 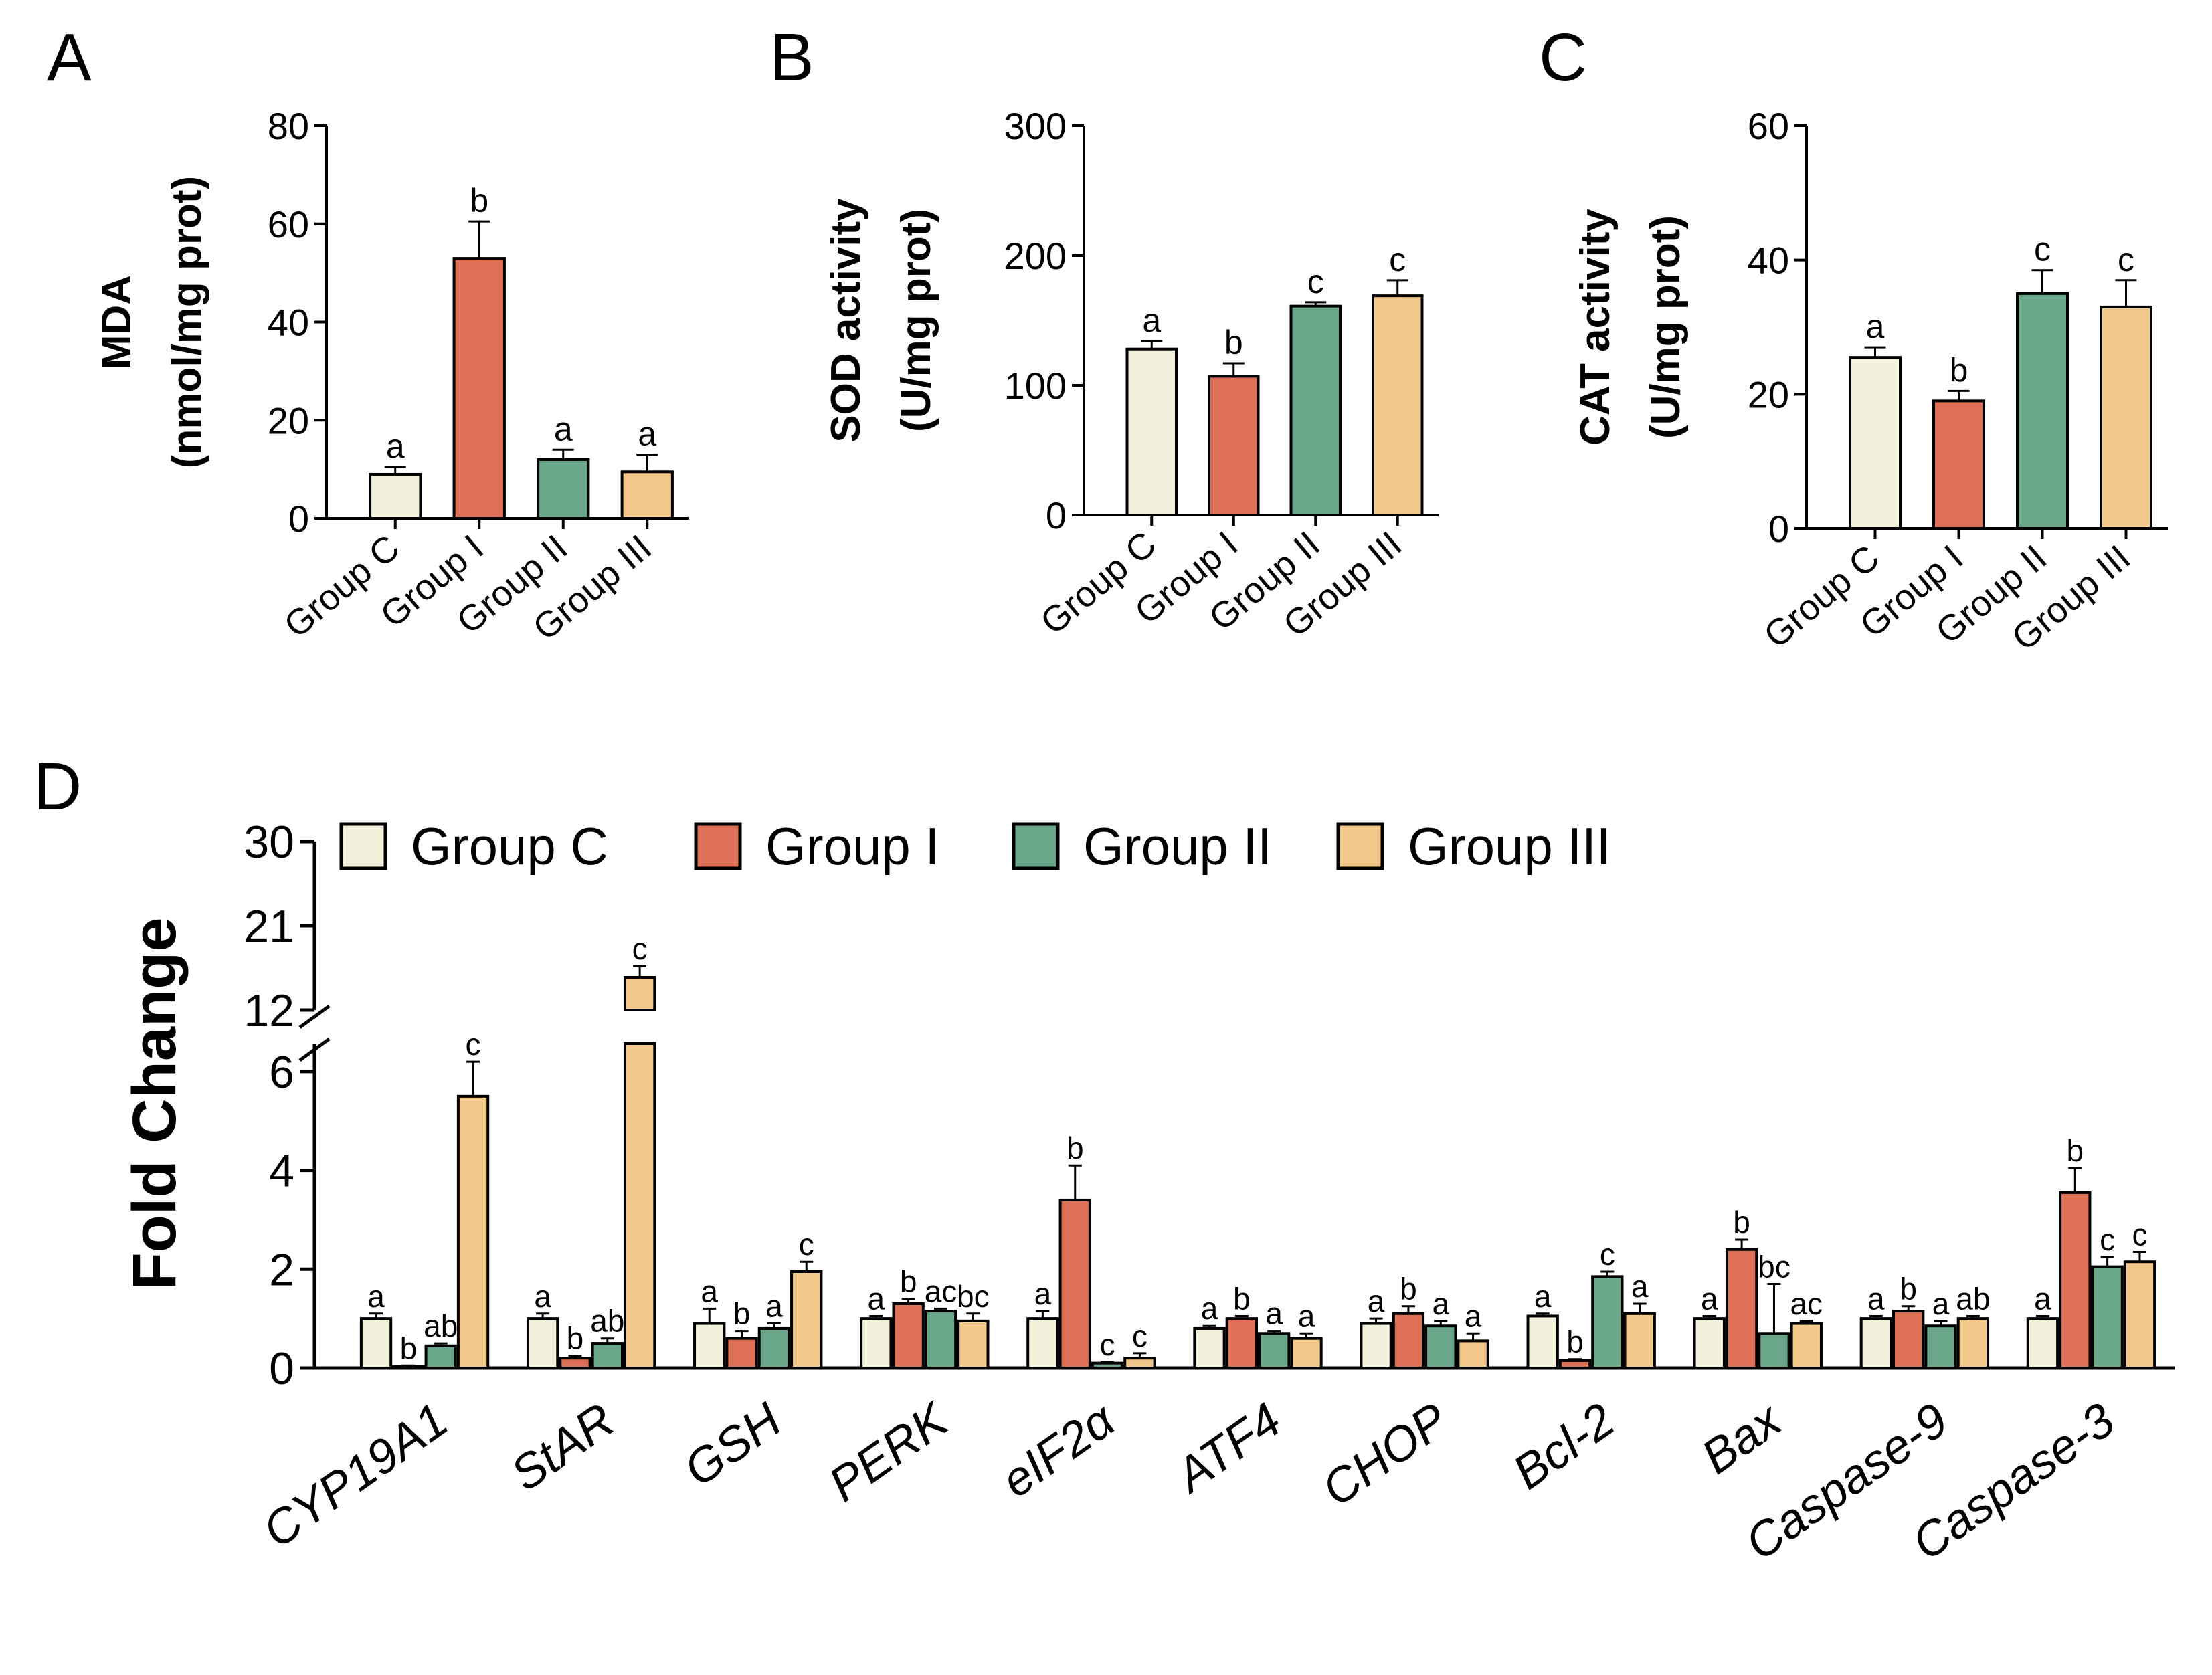 What do you see at coordinates (1769, 260) in the screenshot?
I see `panel-c-y-tick-label: 40` at bounding box center [1769, 260].